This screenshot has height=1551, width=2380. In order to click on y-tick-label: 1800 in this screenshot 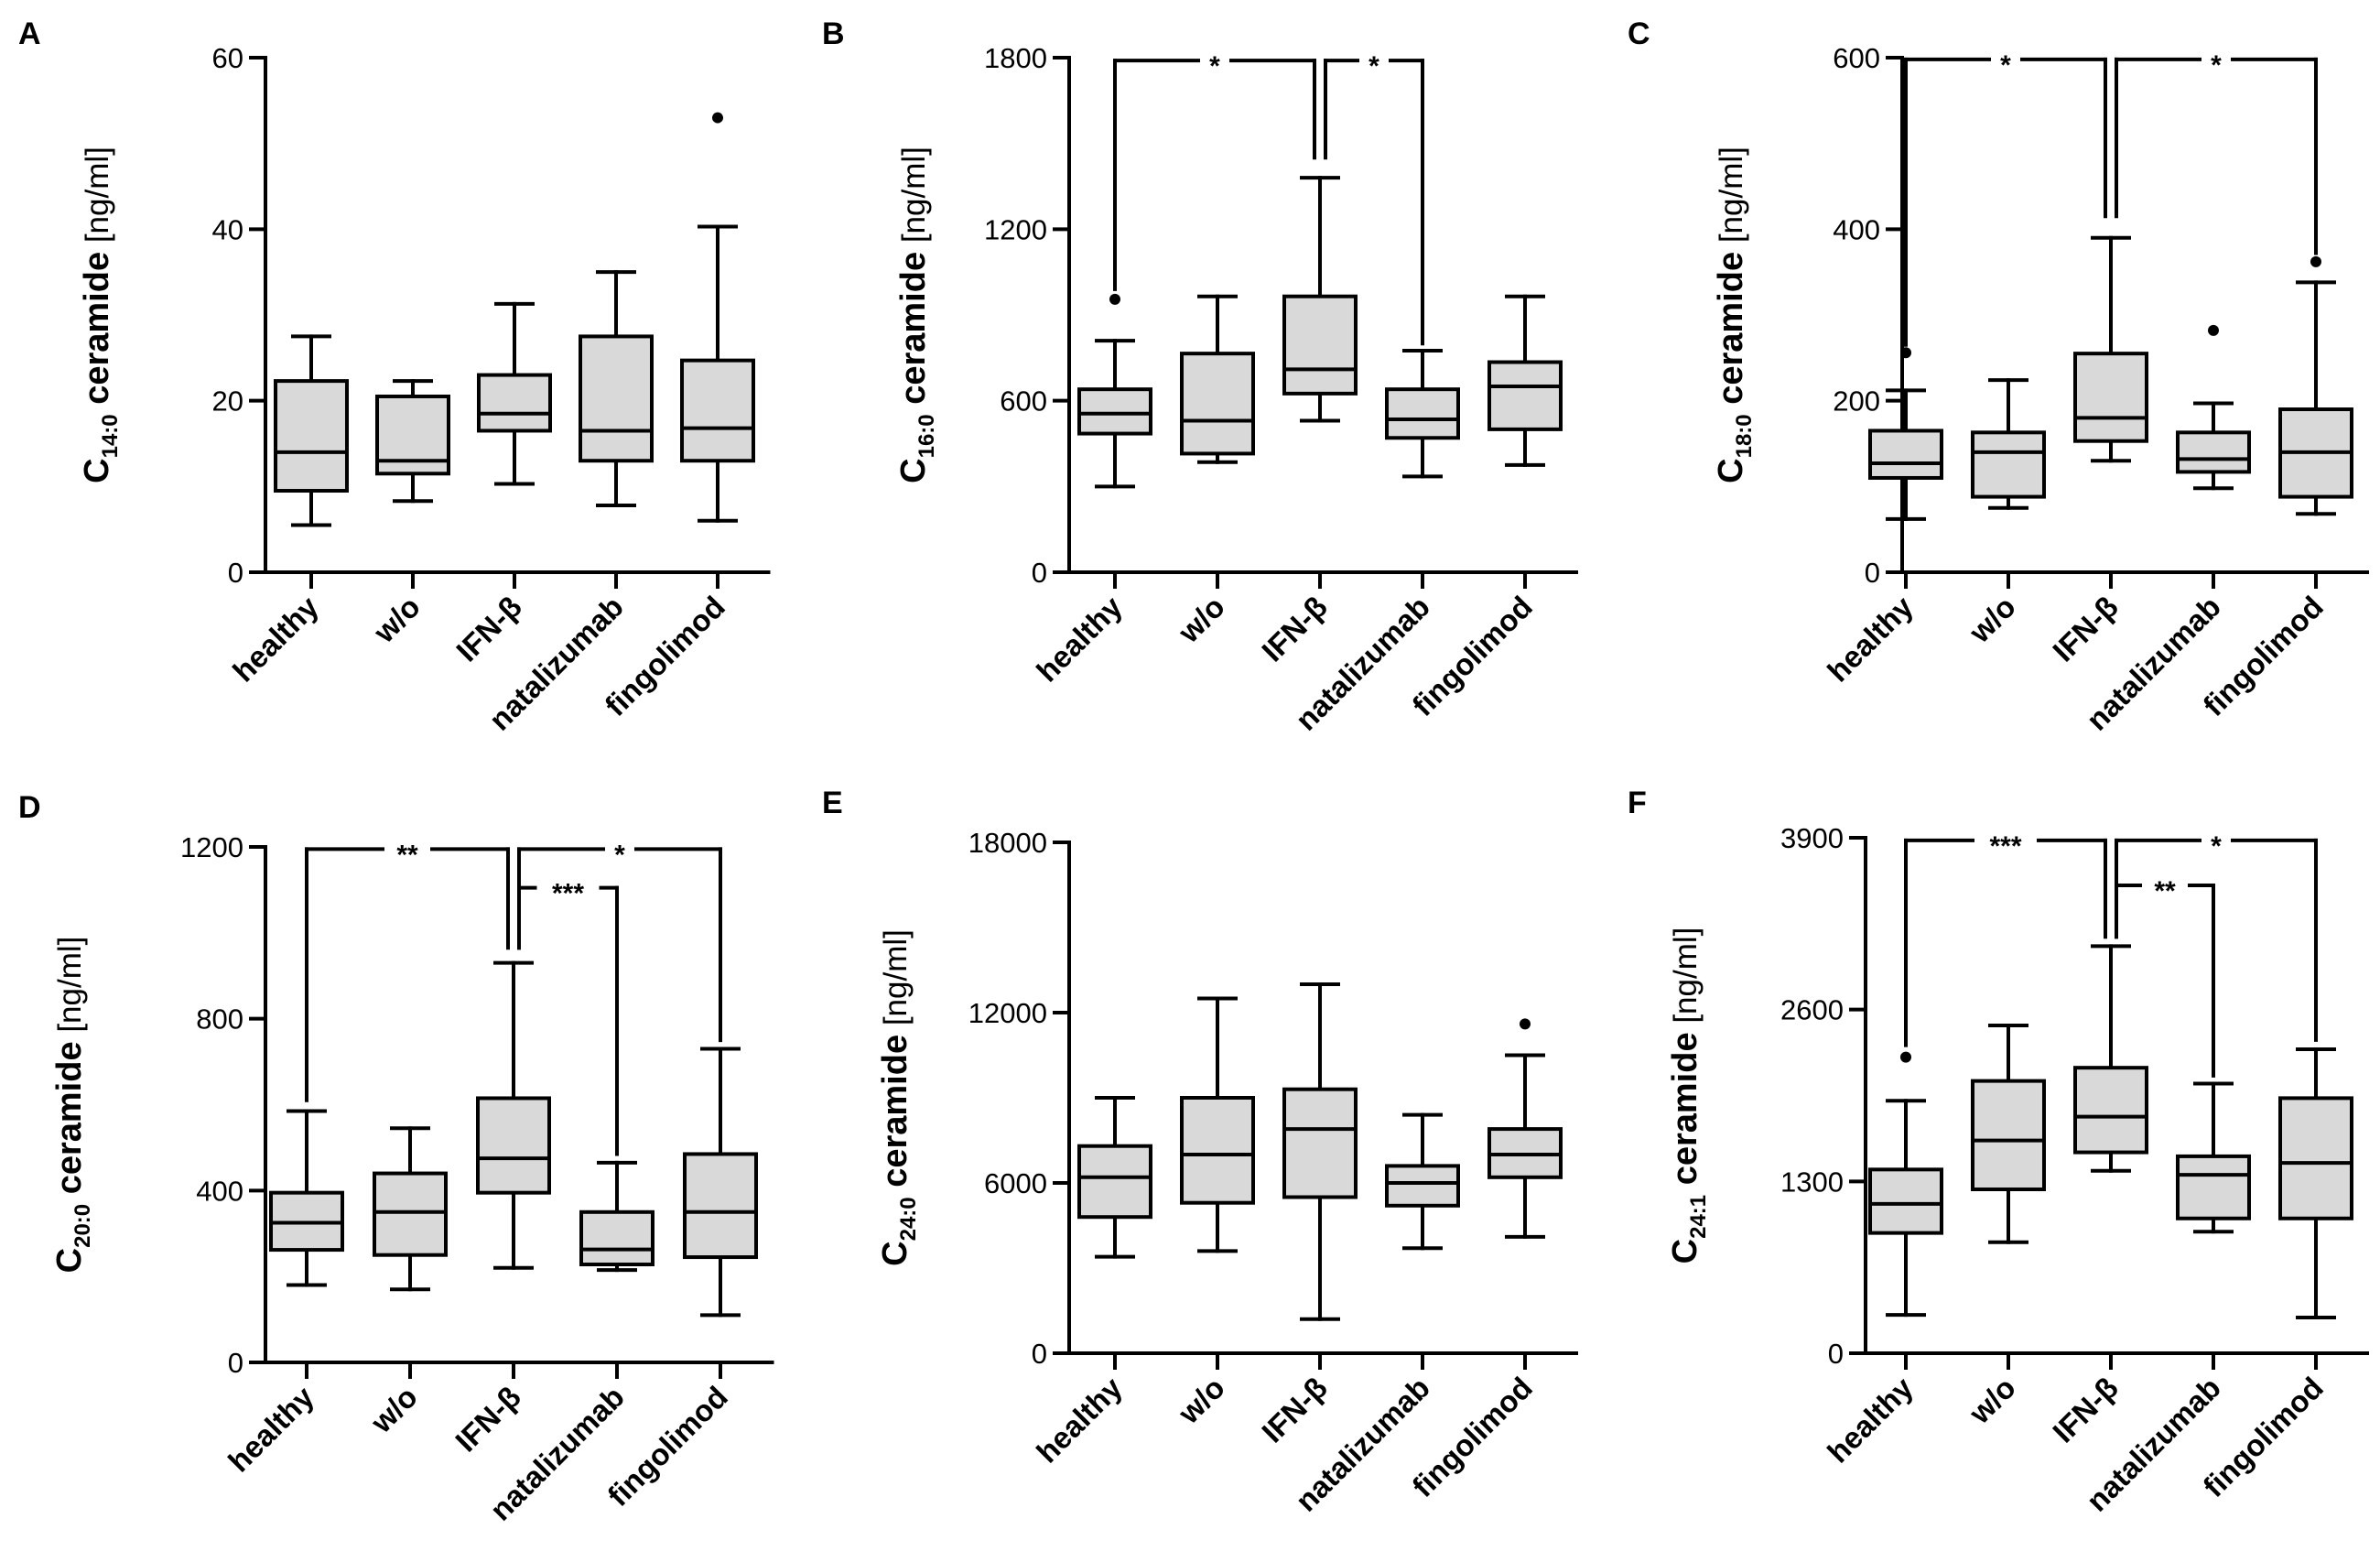, I will do `click(1015, 58)`.